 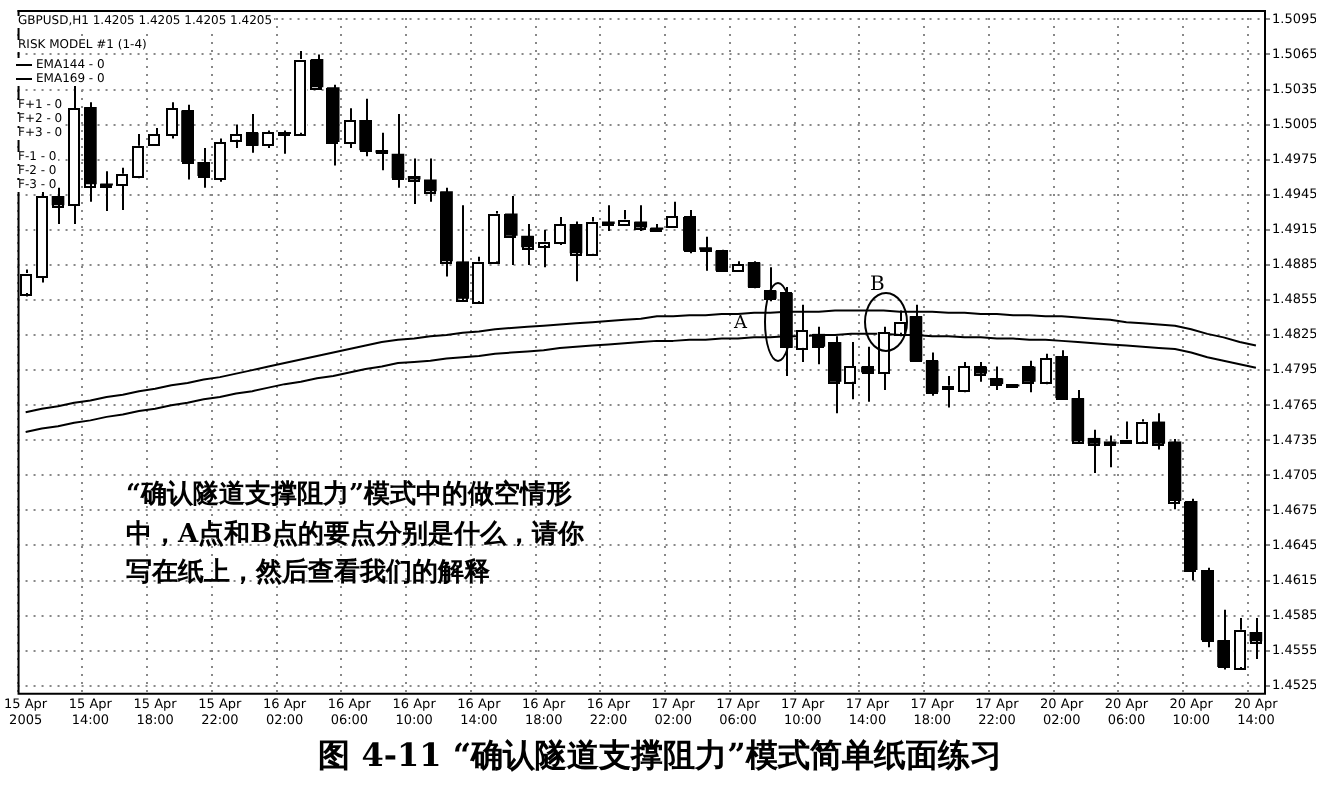 I want to click on annotation: “确认隧道支撑阻力”模式中的做空情形中，A点和B点的要点分别是什么，请你写在纸上，然后查看我们的解释, so click(x=355, y=534).